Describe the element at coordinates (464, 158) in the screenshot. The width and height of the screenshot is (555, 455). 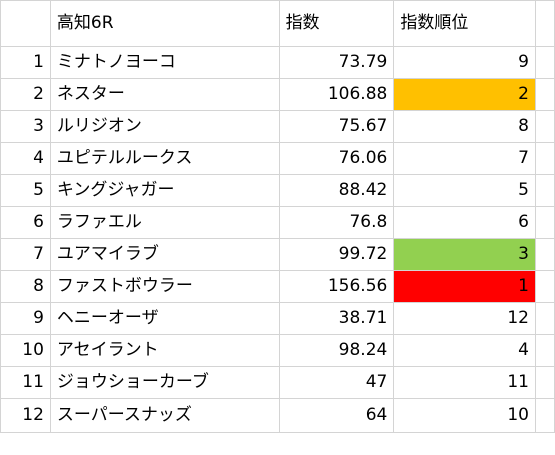
I see `rank-value-cell: 7` at that location.